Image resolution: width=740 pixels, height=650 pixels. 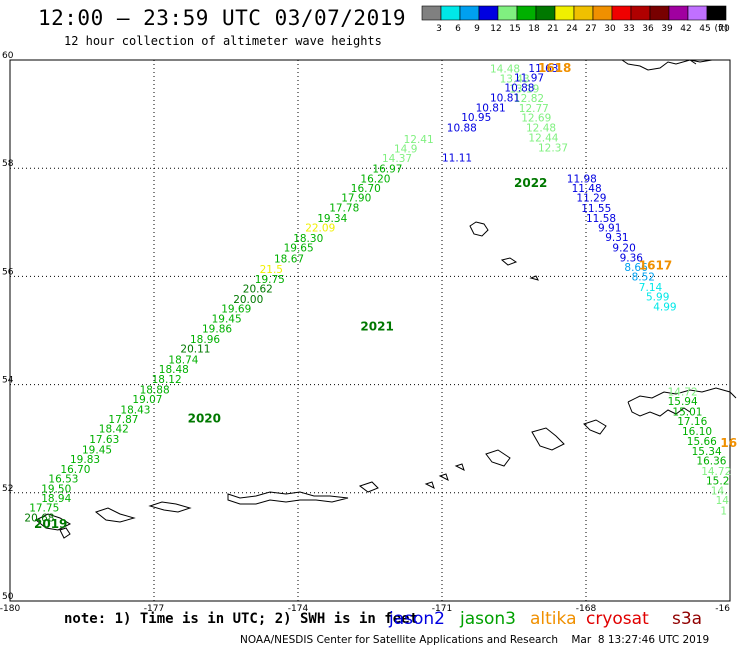 I want to click on coastline-islands-of-four, so click(x=444, y=476).